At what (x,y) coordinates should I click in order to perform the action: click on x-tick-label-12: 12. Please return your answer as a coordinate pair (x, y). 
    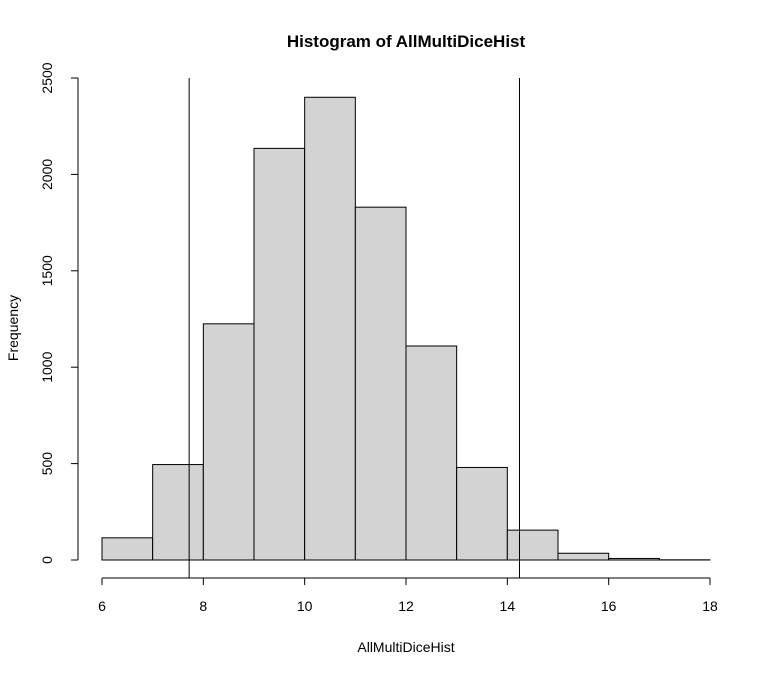
    Looking at the image, I should click on (406, 606).